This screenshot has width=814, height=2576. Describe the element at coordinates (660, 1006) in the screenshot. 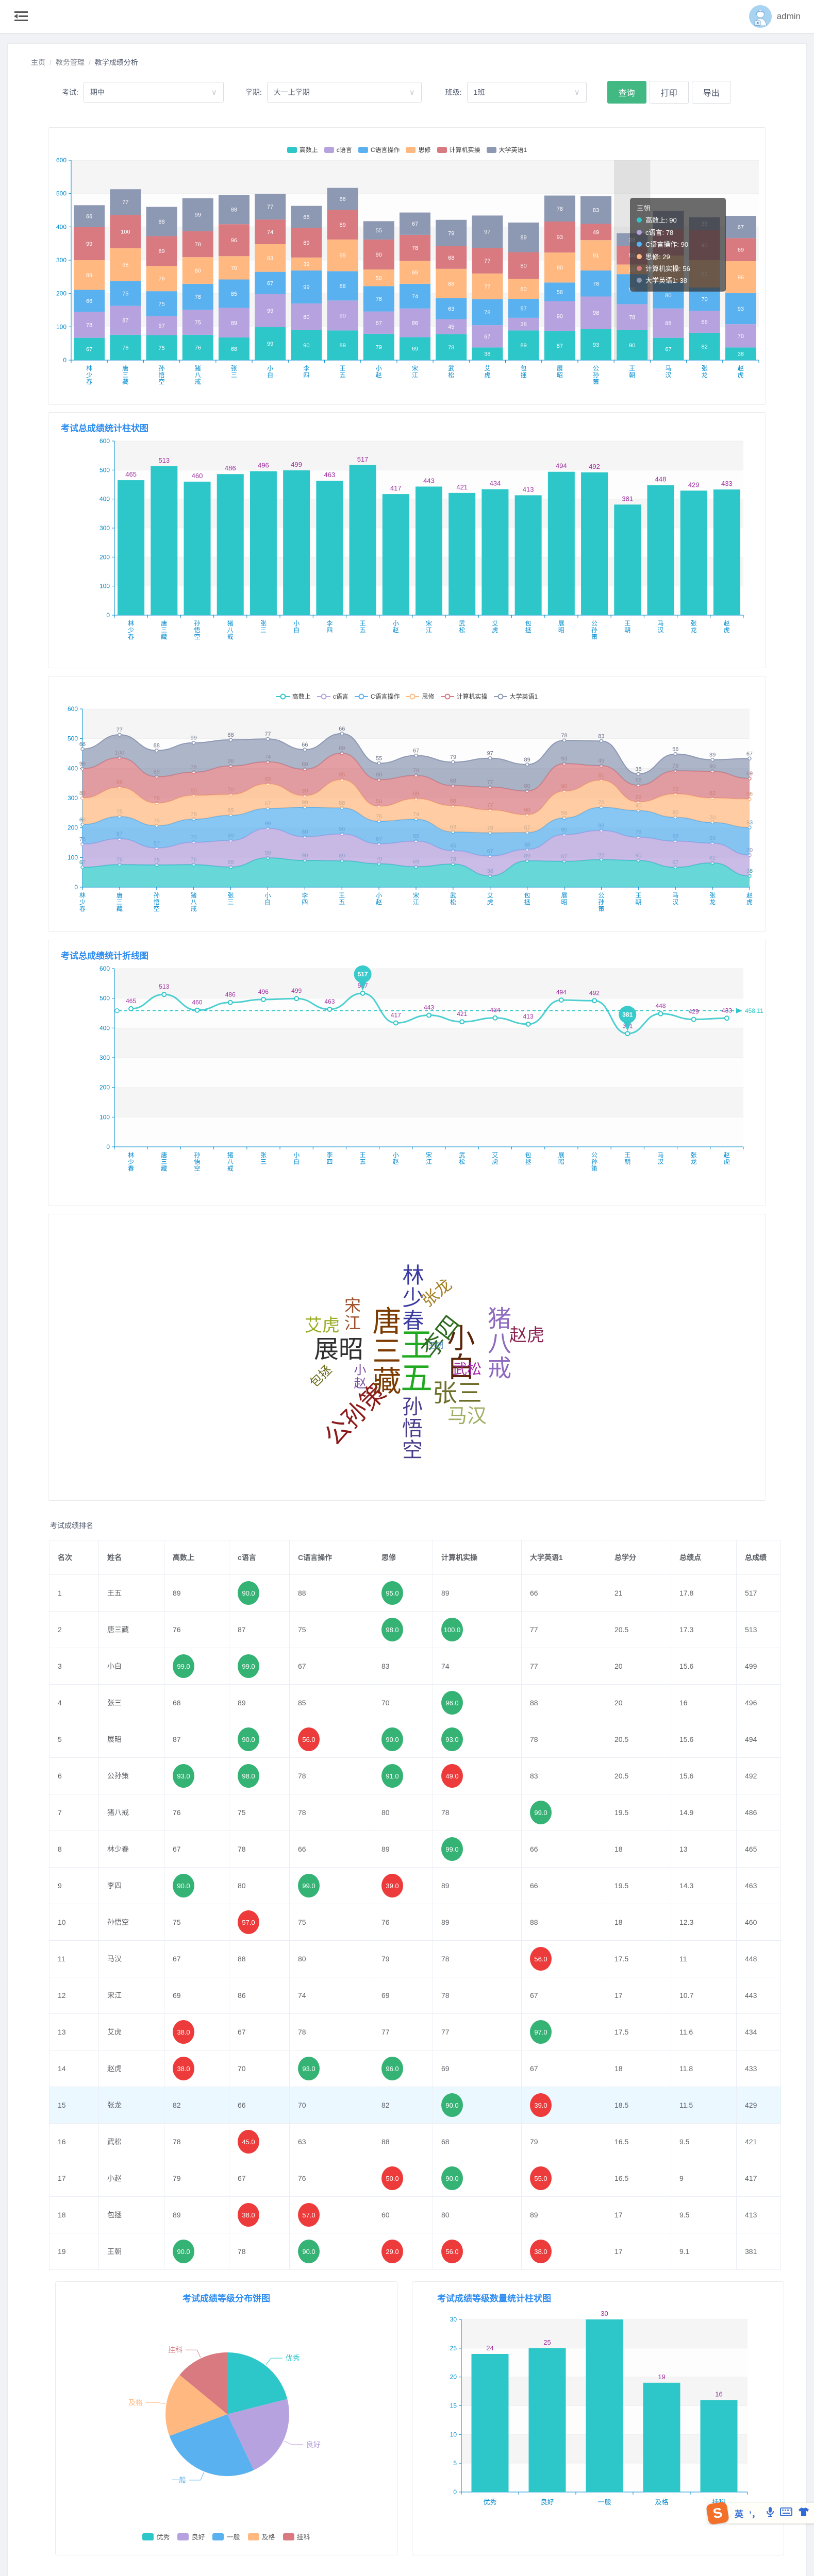

I see `svg-text: 448` at that location.